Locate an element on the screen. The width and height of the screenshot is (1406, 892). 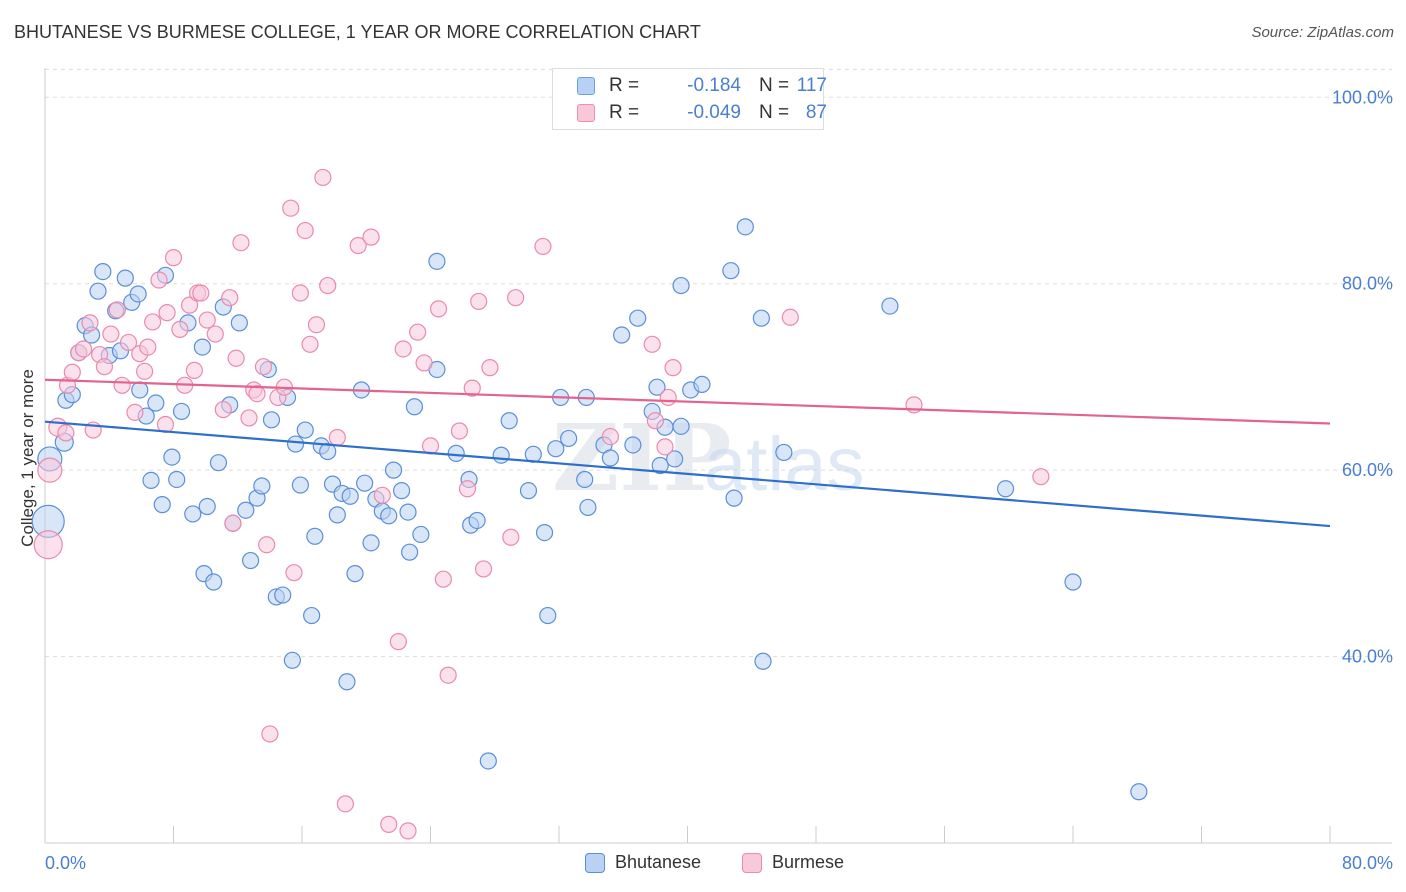
source-label: Source: ZipAtlas.com is located at coordinates (1322, 32).